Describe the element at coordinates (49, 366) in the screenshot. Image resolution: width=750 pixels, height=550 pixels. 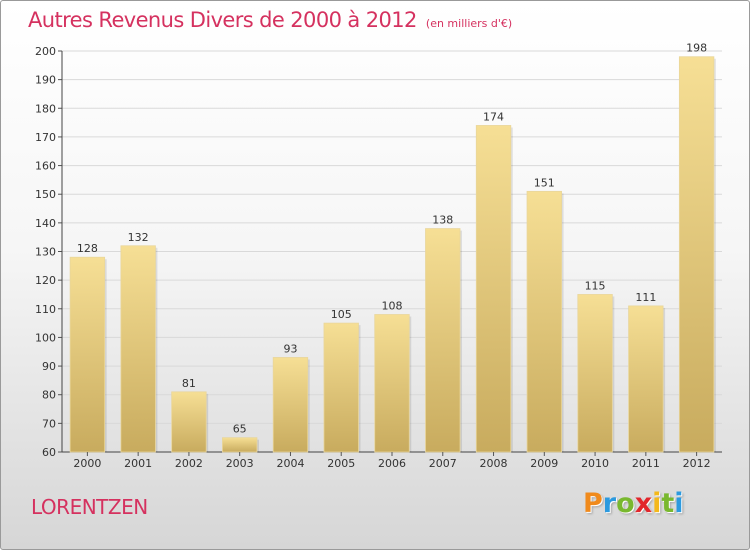
I see `y-tick-label: 90` at that location.